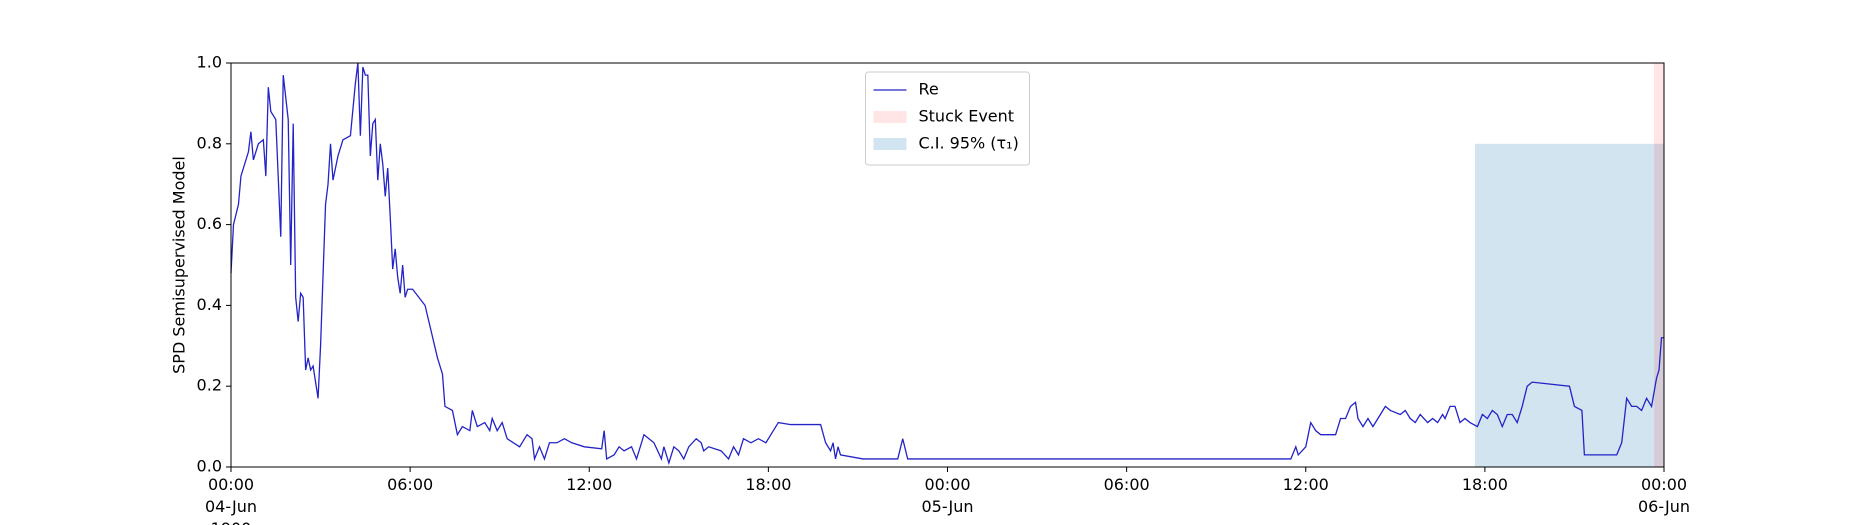 The width and height of the screenshot is (1850, 525). I want to click on x-tick-label: 00:00 06-Jun, so click(1664, 495).